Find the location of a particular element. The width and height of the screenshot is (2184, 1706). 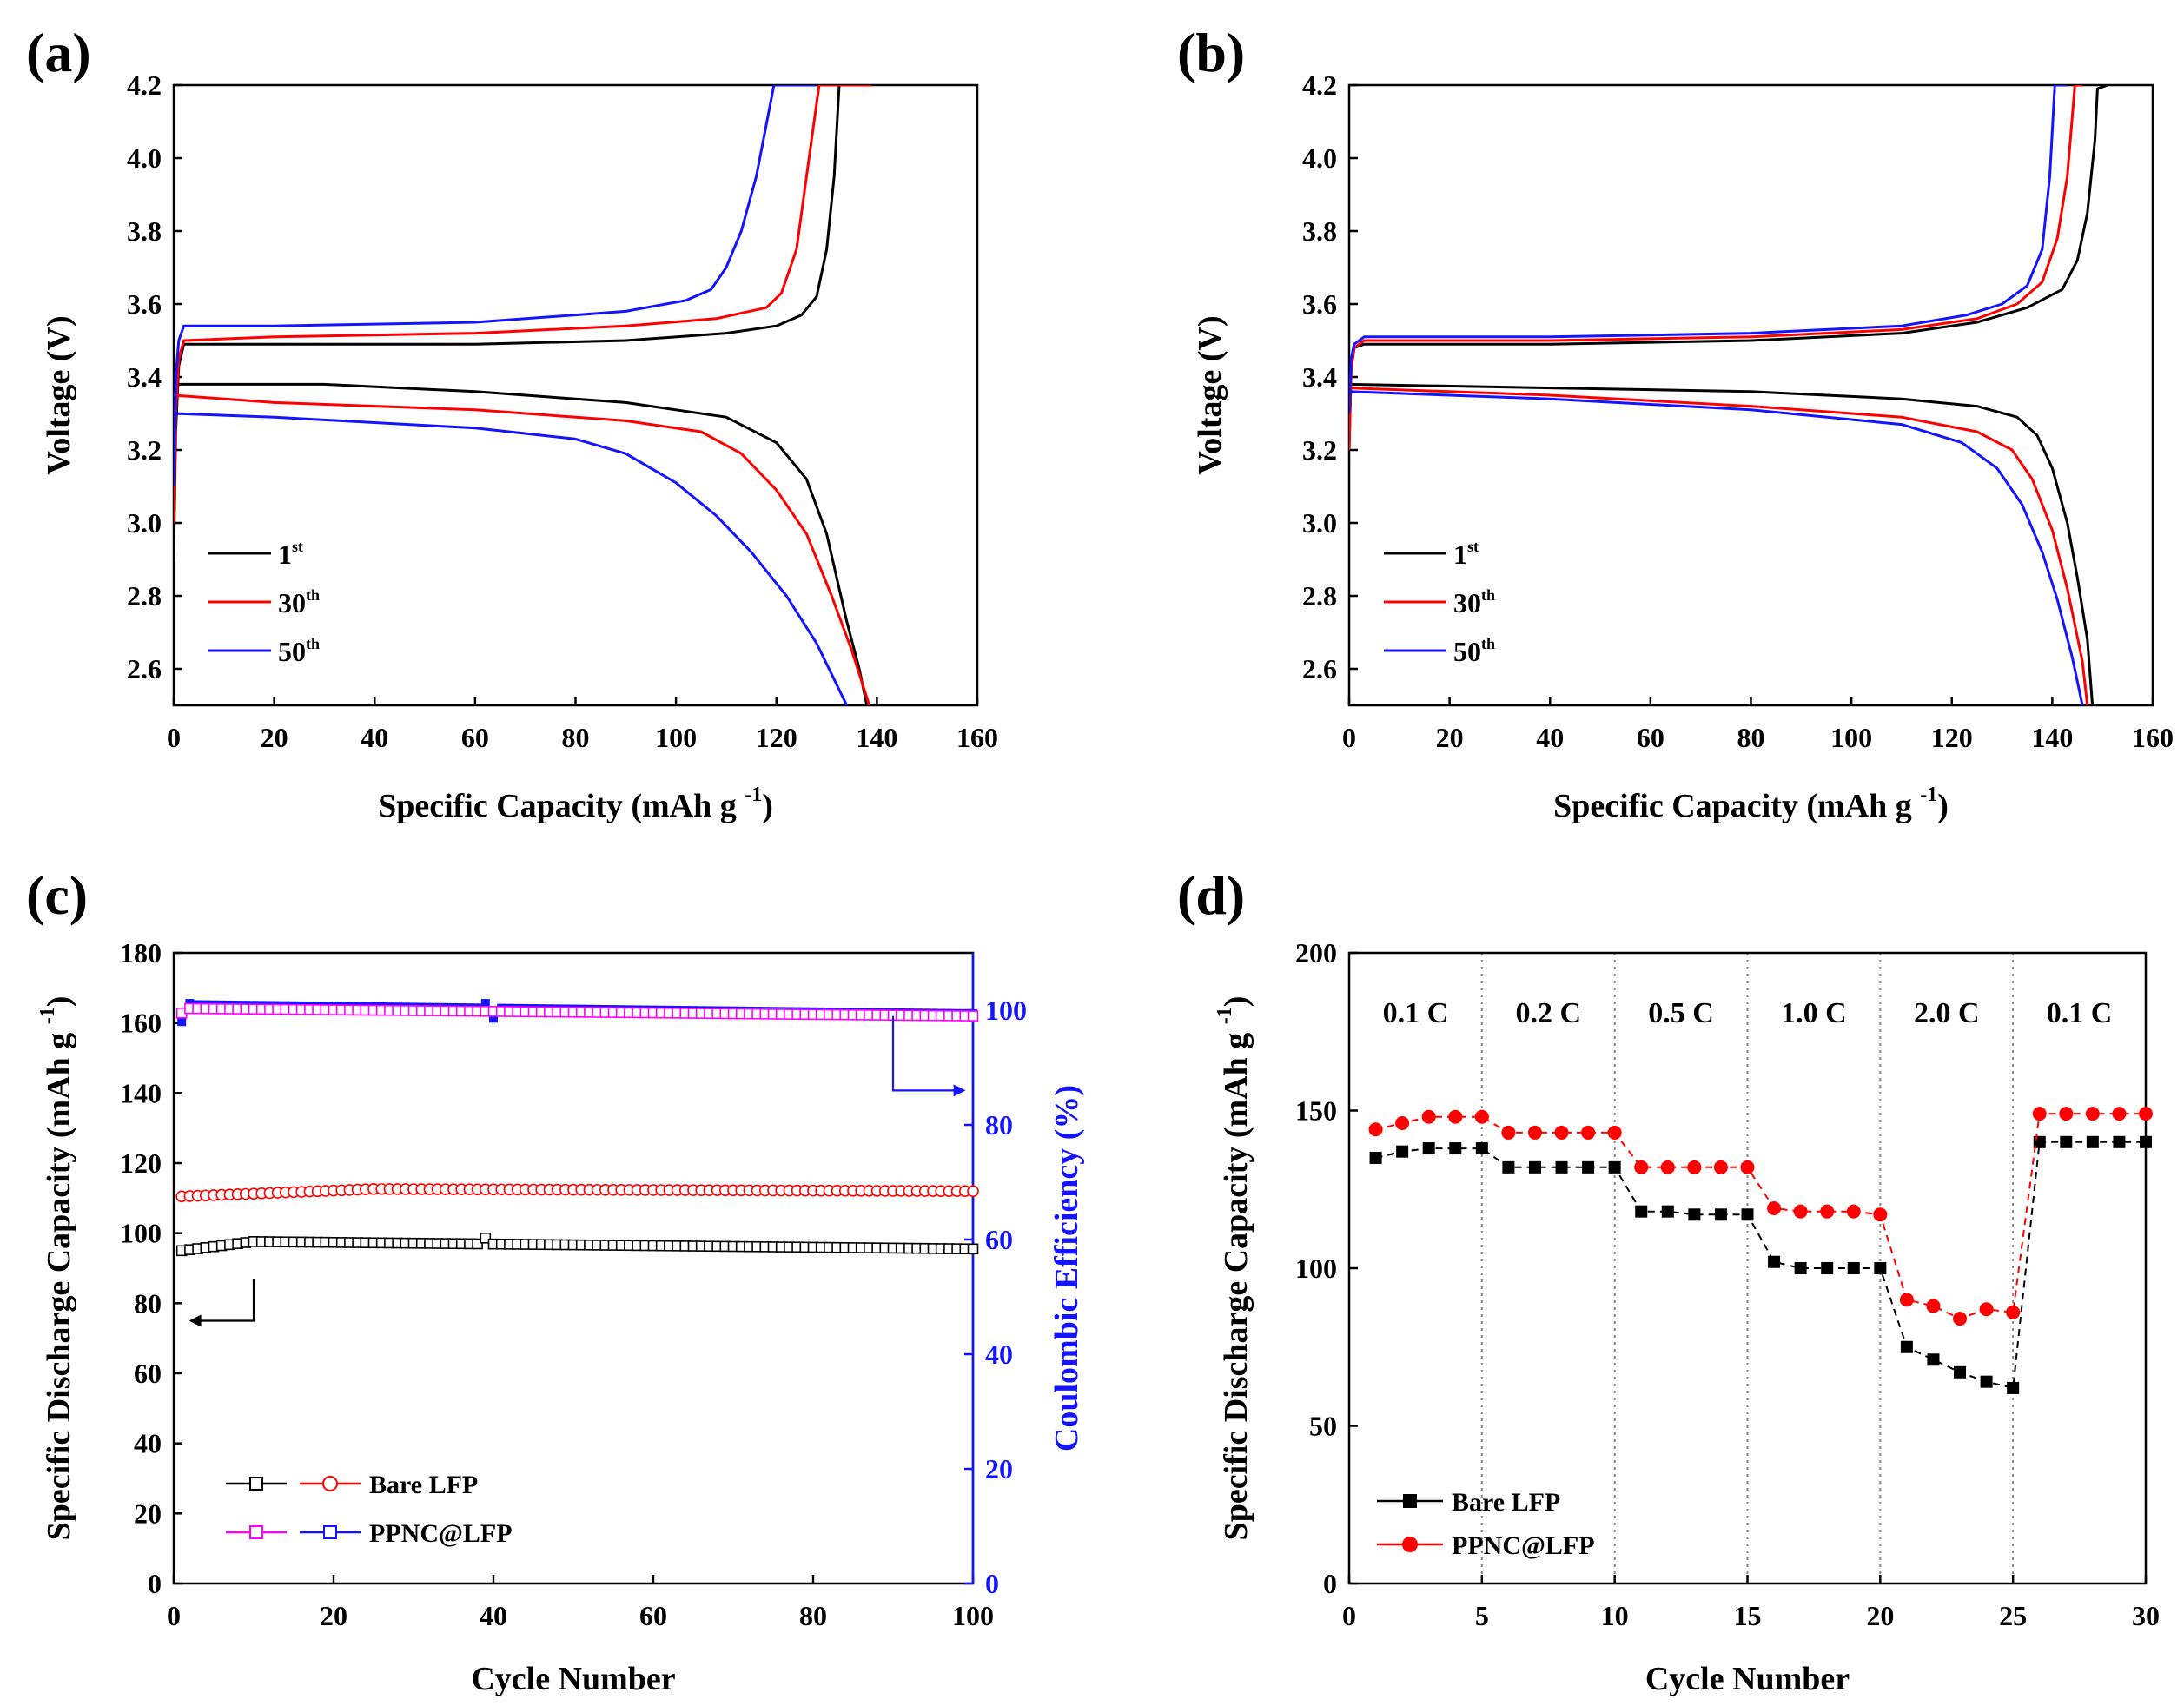

x-tick-label: 25 is located at coordinates (2013, 1615).